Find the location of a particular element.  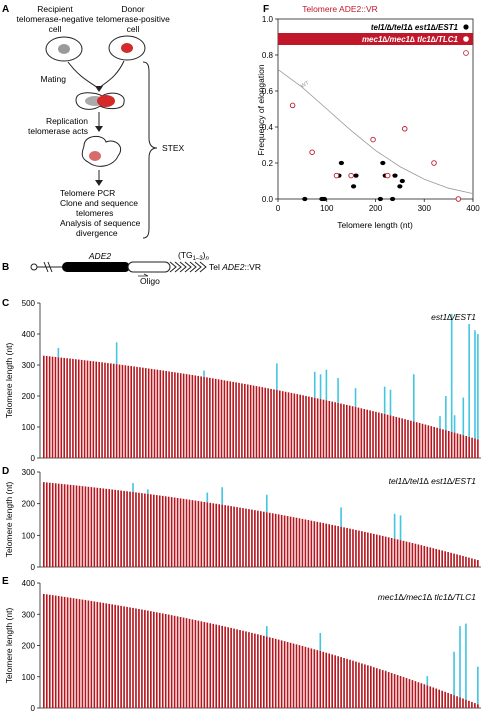

donor-nucleus-icon is located at coordinates (127, 48).